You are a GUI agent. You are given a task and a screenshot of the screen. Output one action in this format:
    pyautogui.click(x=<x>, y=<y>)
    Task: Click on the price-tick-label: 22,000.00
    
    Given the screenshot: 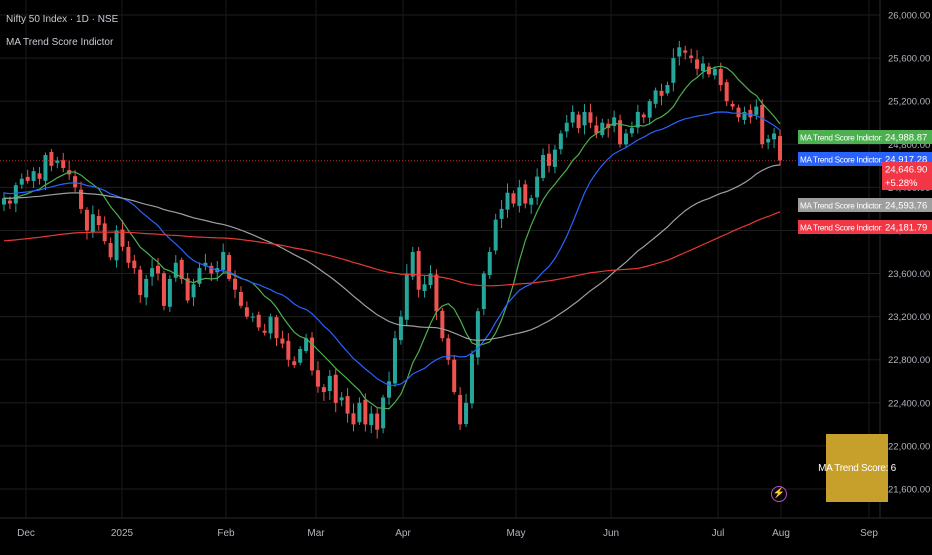 What is the action you would take?
    pyautogui.click(x=909, y=446)
    